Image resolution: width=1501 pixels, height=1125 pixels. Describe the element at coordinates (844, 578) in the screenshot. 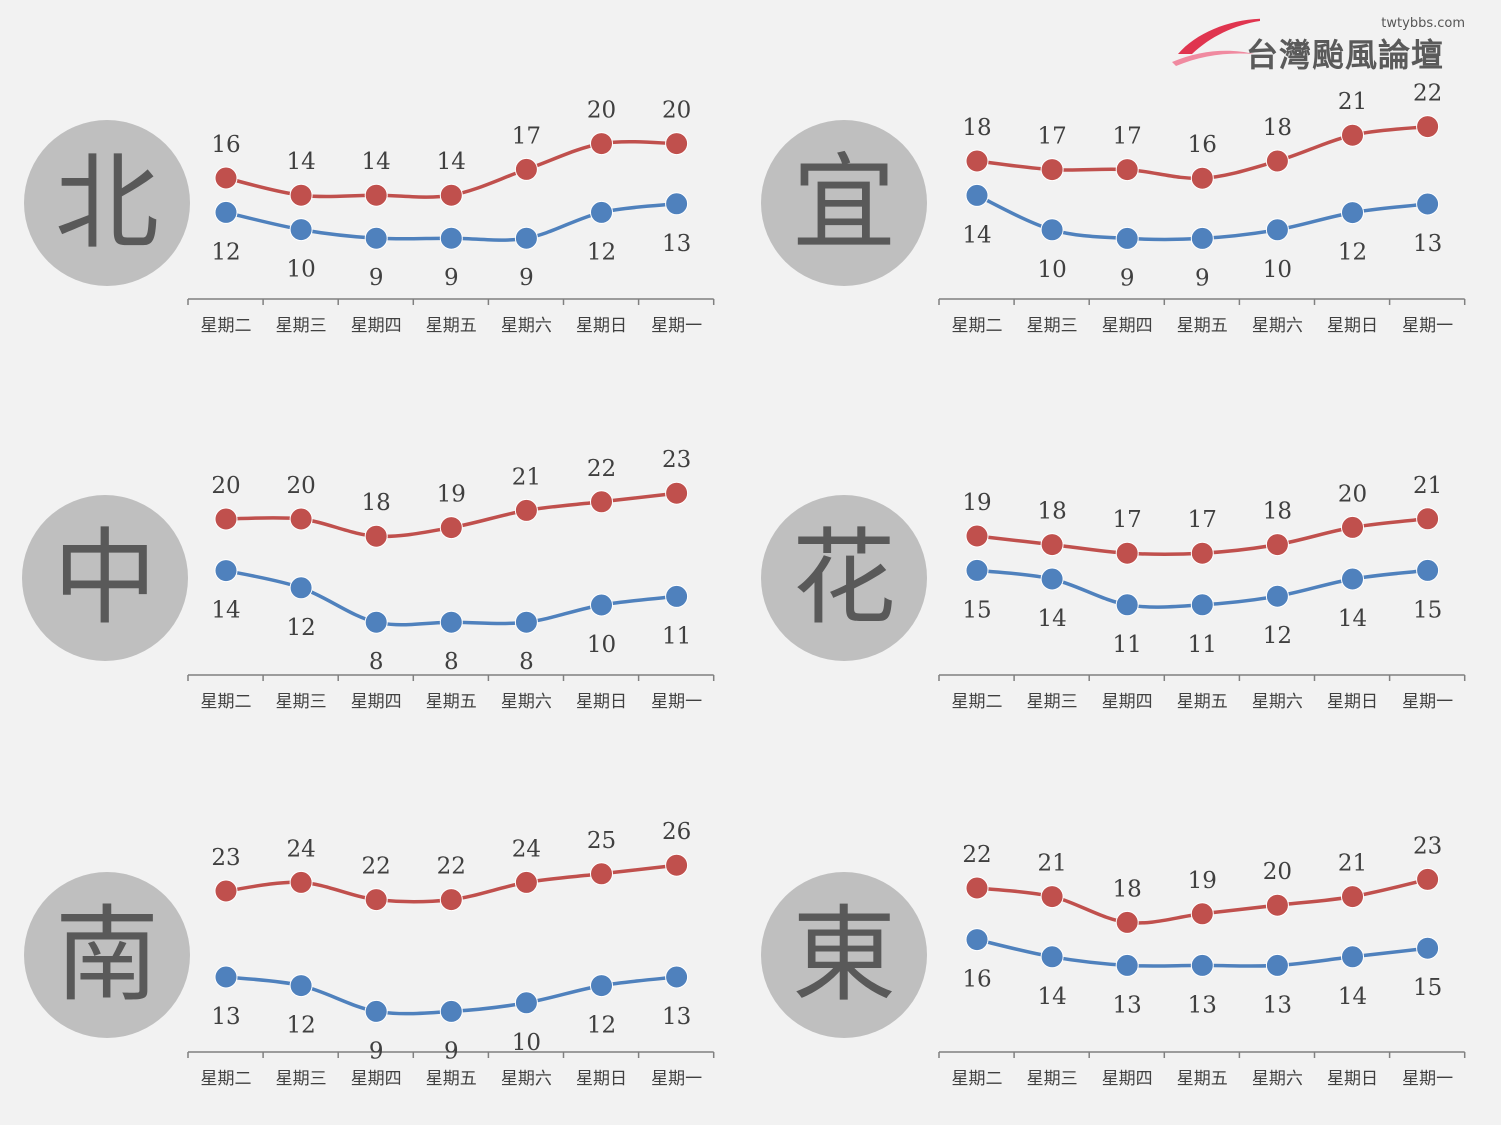

I see `region-badge: 花` at that location.